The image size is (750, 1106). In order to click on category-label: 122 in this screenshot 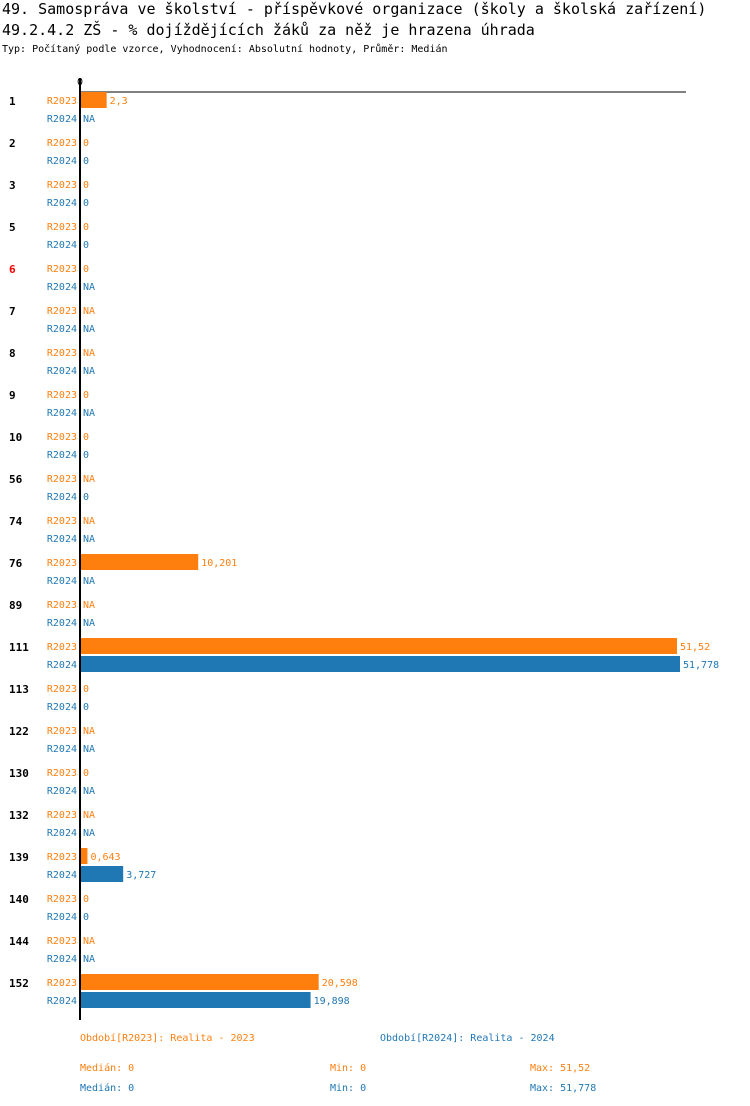, I will do `click(19, 731)`.